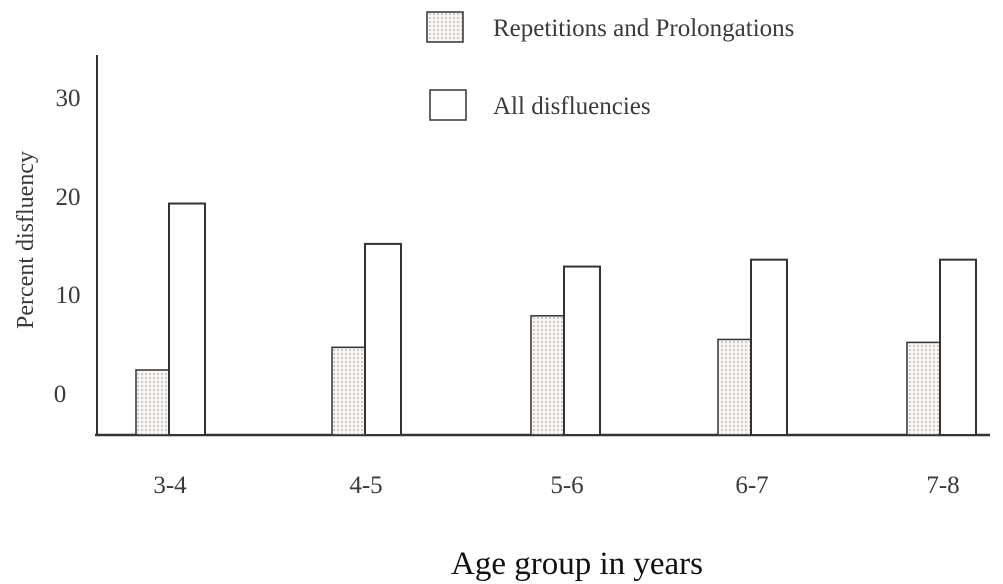 This screenshot has height=584, width=1003. What do you see at coordinates (68, 295) in the screenshot?
I see `y-tick-label: 10` at bounding box center [68, 295].